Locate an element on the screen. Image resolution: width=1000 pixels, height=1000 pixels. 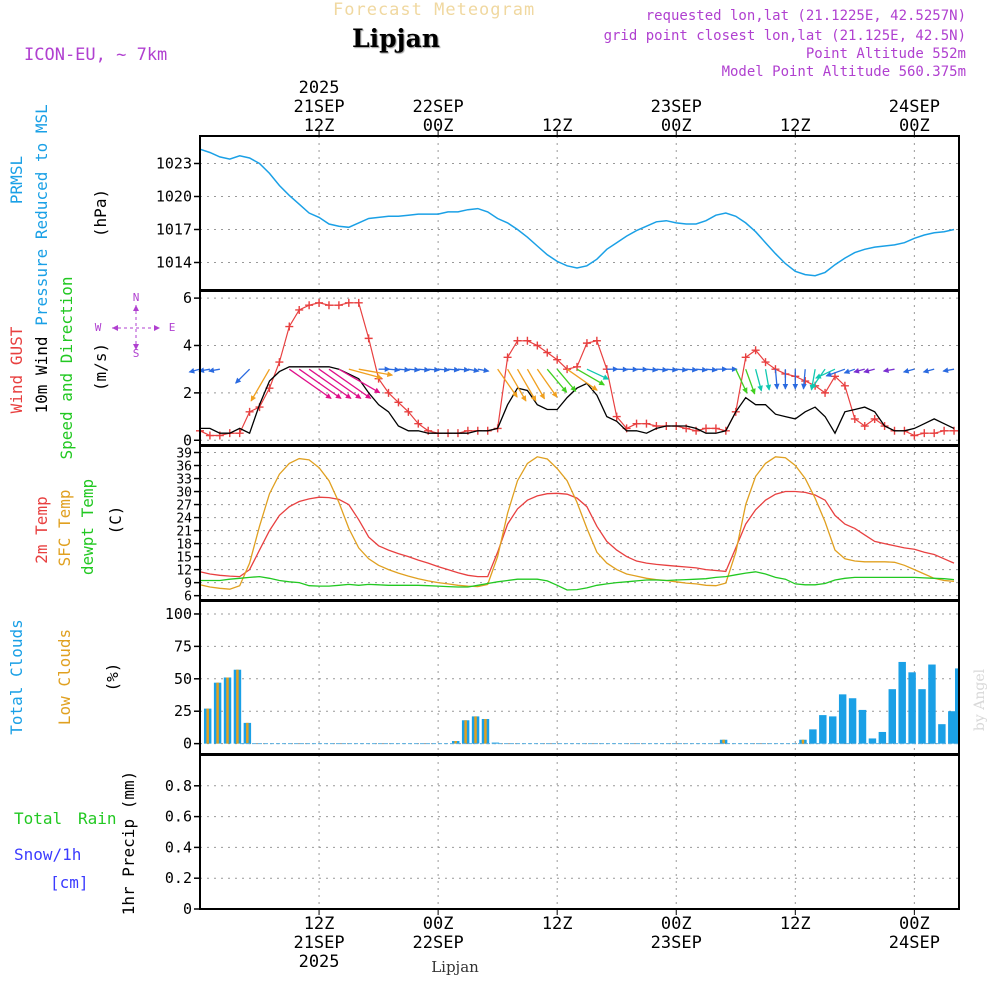
y-tick-label: 15 is located at coordinates (184, 558).